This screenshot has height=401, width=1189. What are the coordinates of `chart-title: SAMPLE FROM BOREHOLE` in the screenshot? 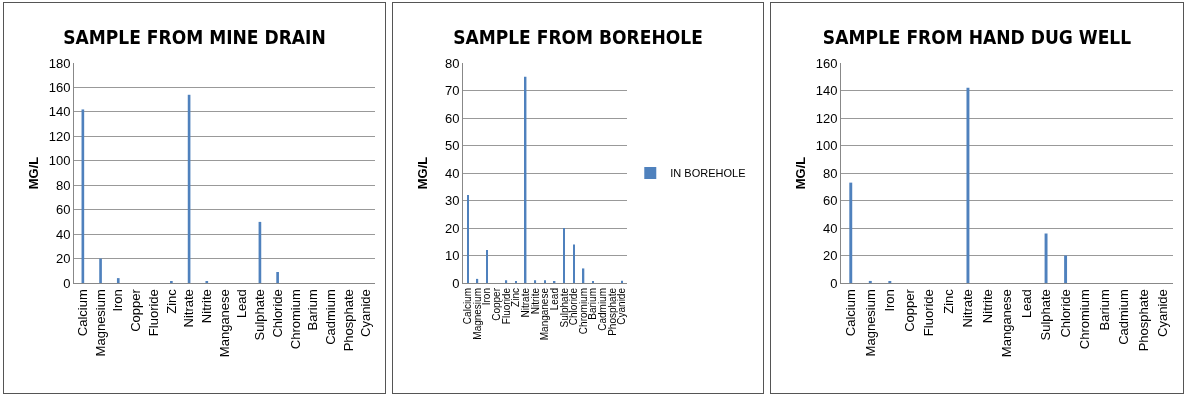 It's located at (578, 36).